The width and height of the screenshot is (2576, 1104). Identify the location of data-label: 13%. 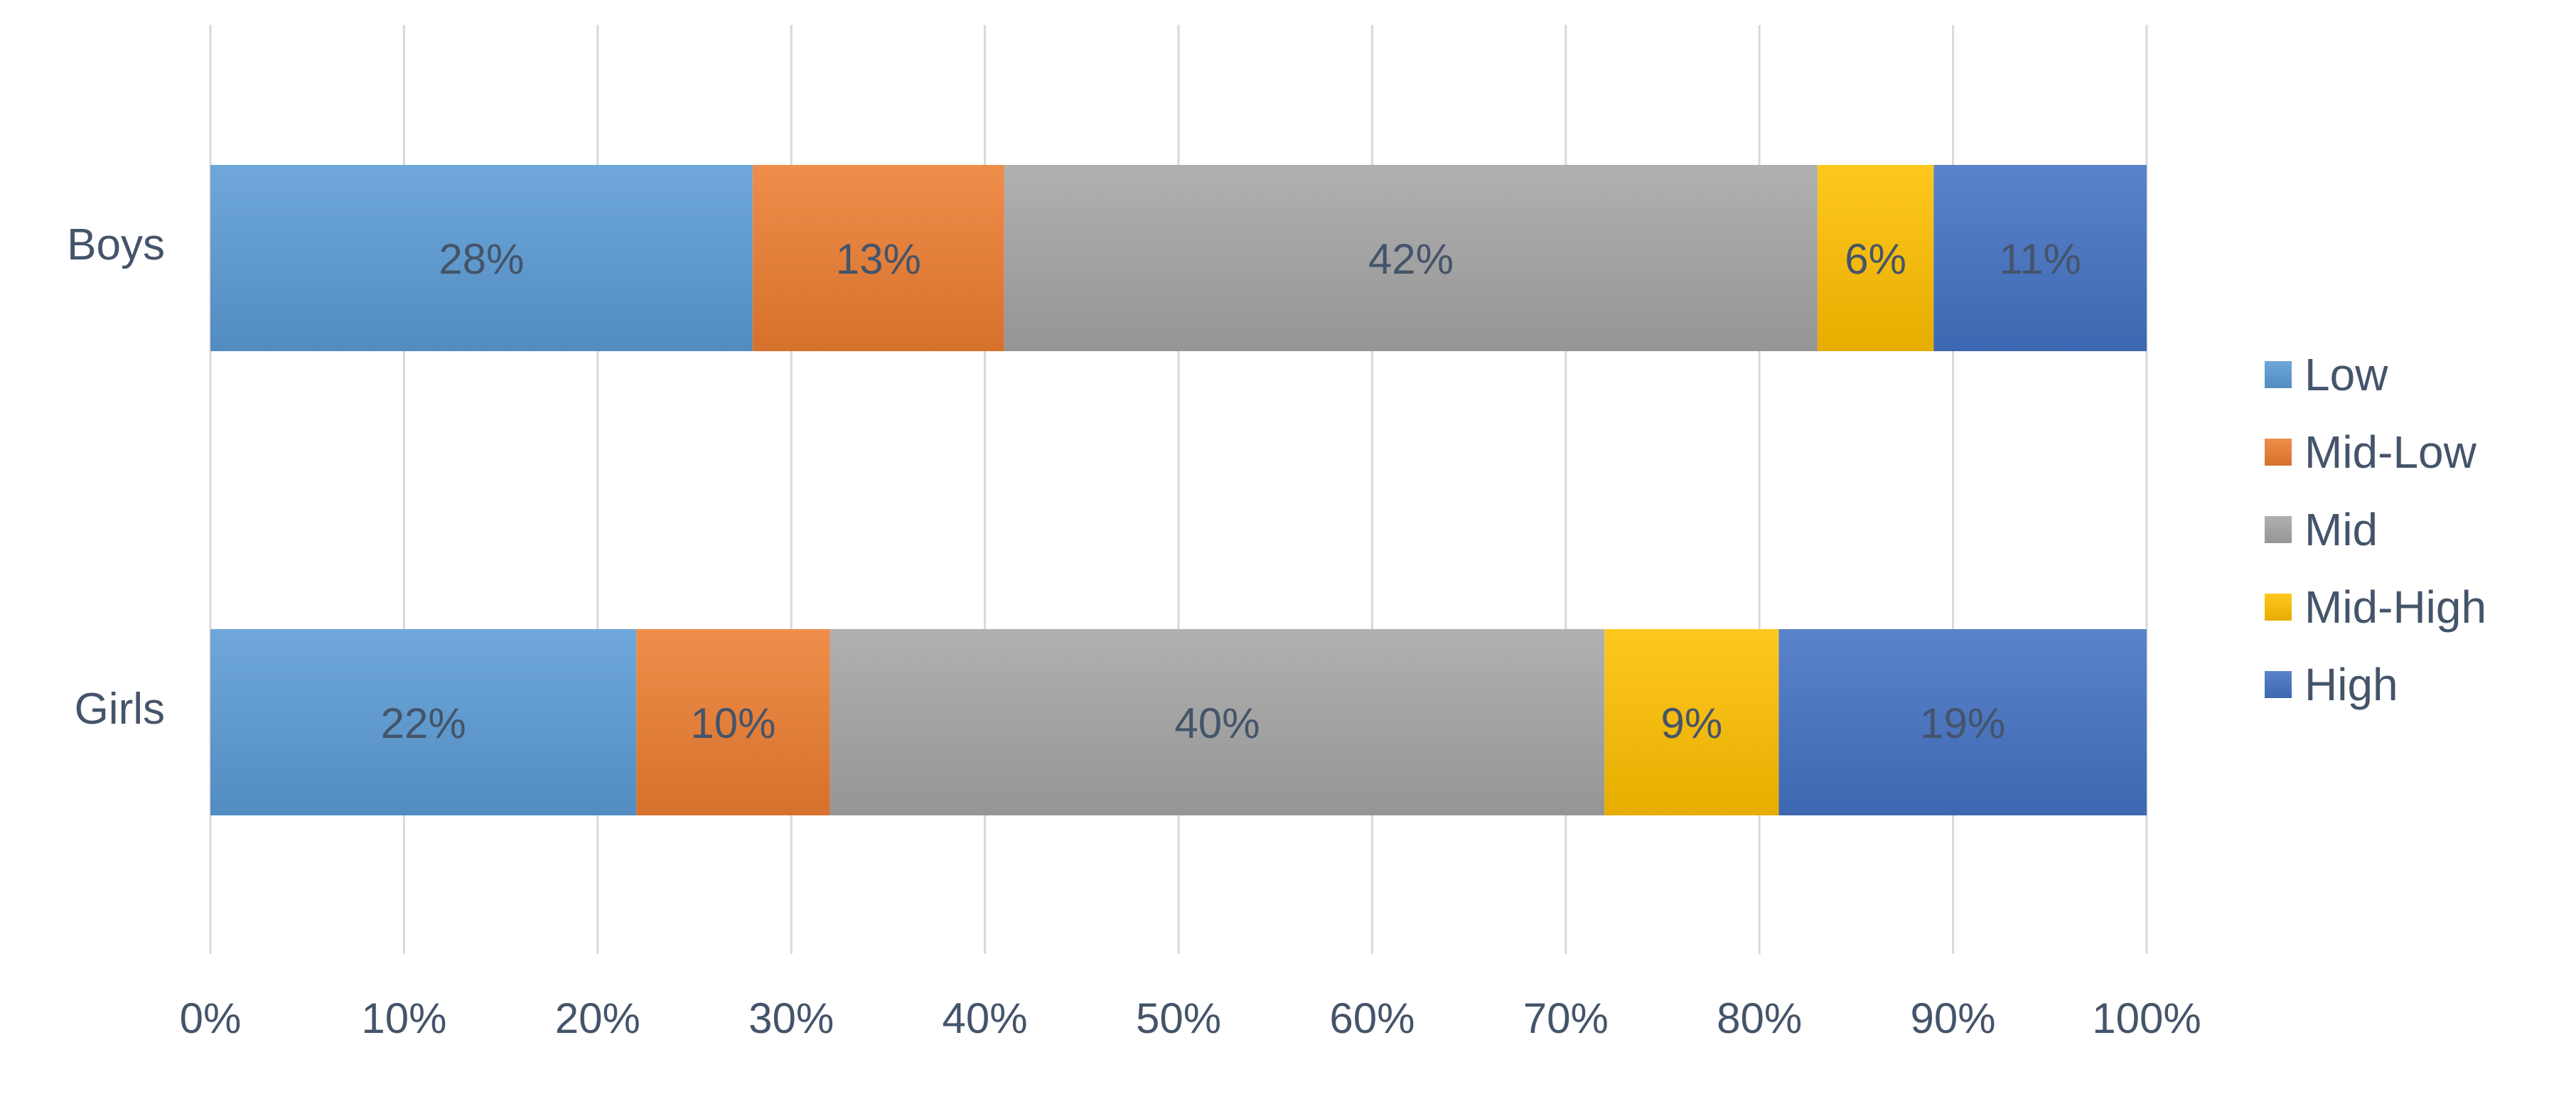
(878, 259).